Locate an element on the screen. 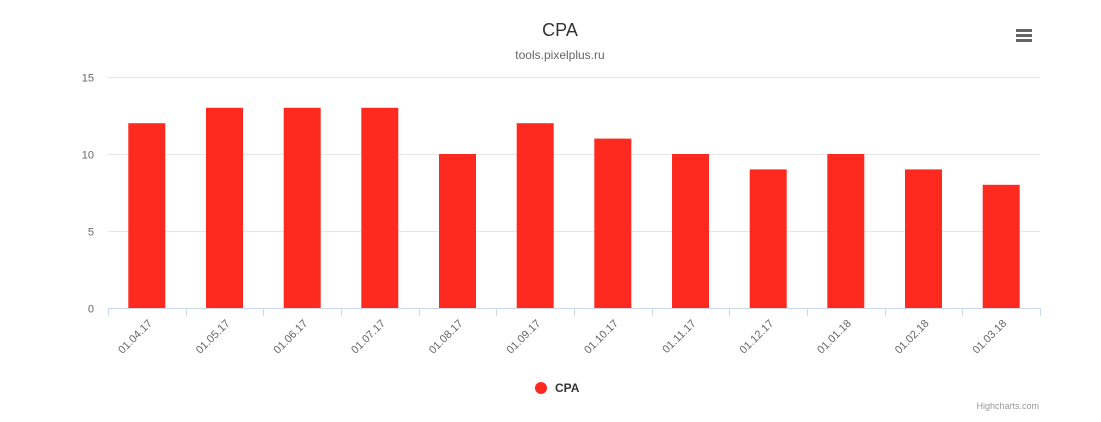 The image size is (1101, 422). x-tick-label: 01.12.17 is located at coordinates (757, 337).